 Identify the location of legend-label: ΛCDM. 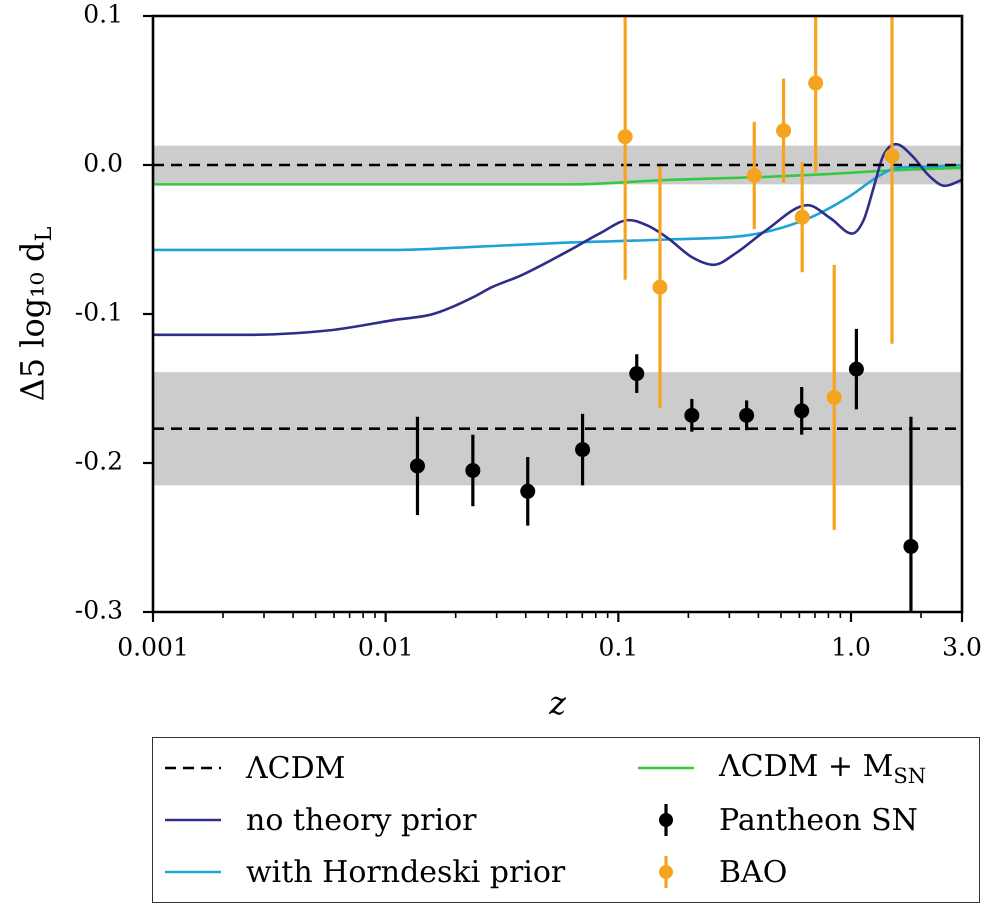
(296, 768).